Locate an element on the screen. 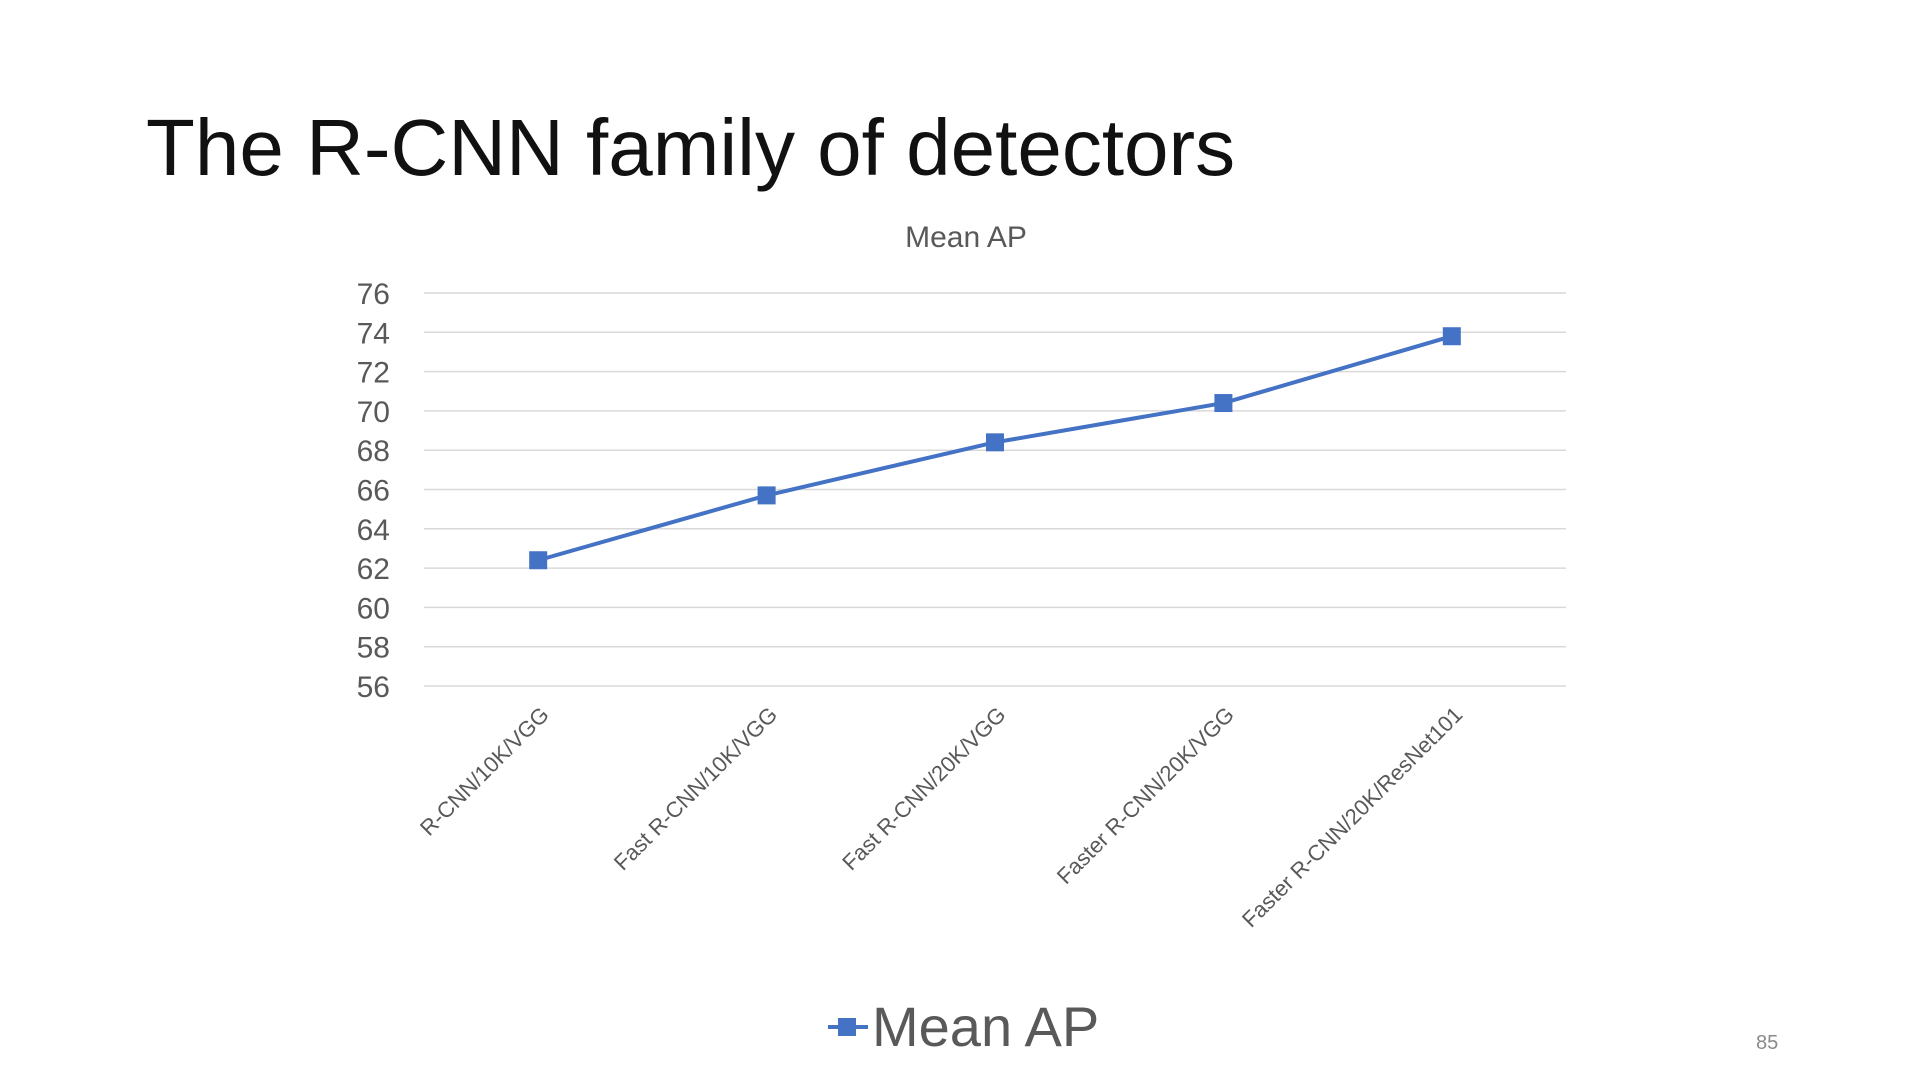  series-mean-ap is located at coordinates (995, 448).